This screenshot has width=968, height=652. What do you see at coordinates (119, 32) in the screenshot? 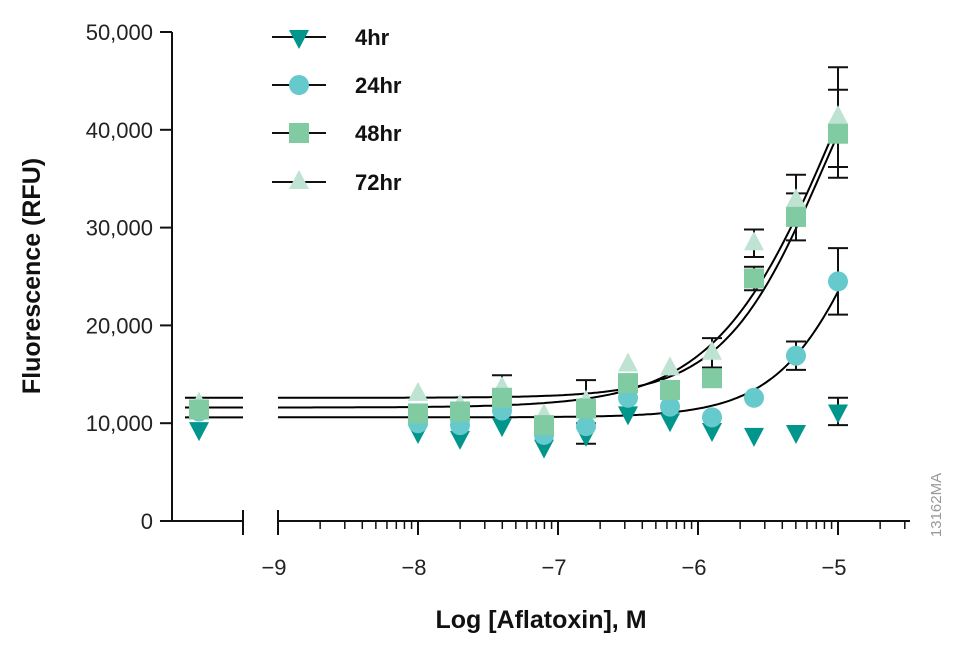
I see `y-tick-label: 50,000` at bounding box center [119, 32].